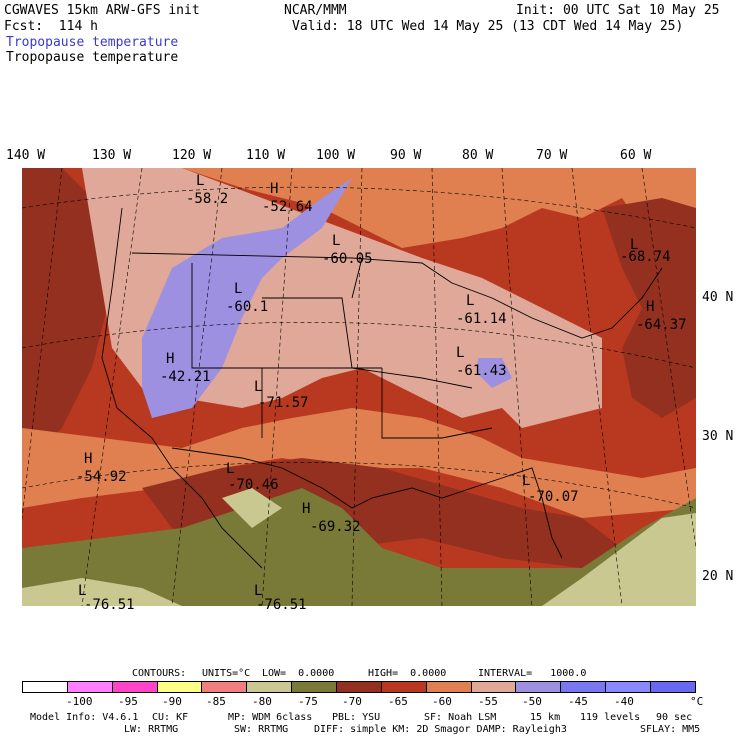 This screenshot has width=740, height=740. I want to click on region-deep-red-west, so click(67, 318).